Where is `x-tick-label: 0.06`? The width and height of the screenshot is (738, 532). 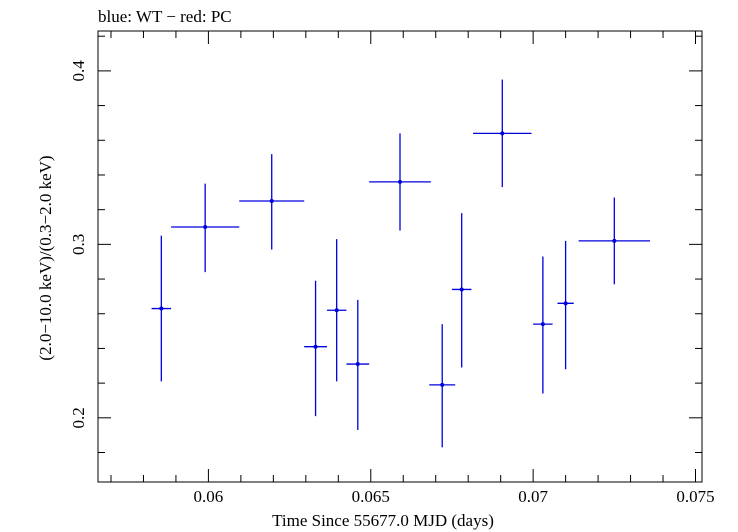 x-tick-label: 0.06 is located at coordinates (209, 496).